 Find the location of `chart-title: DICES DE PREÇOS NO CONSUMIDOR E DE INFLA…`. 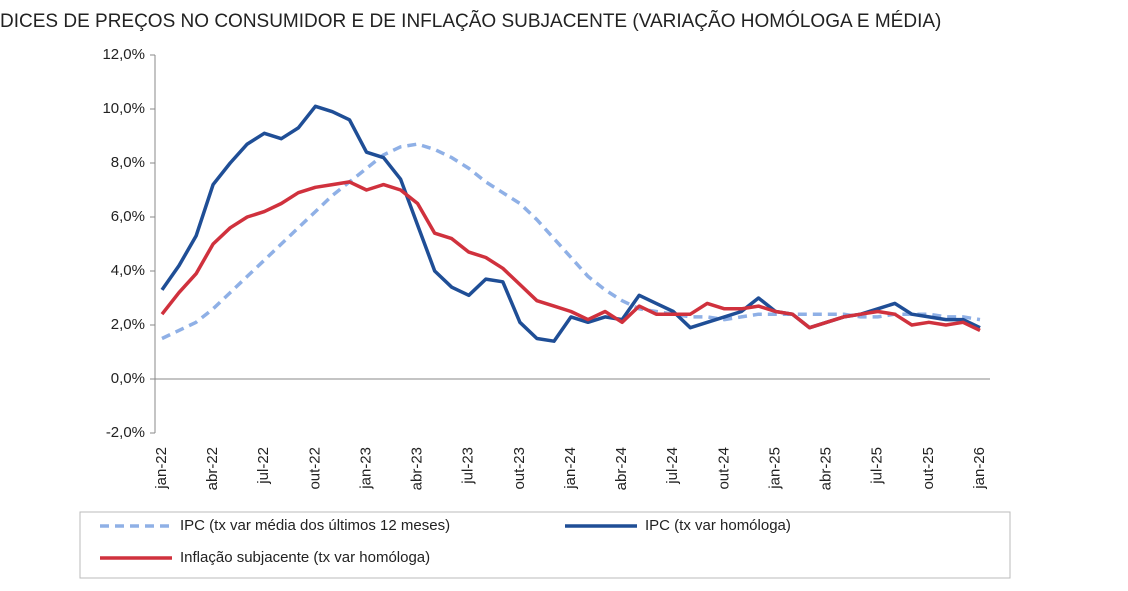

chart-title: DICES DE PREÇOS NO CONSUMIDOR E DE INFLA… is located at coordinates (470, 21).